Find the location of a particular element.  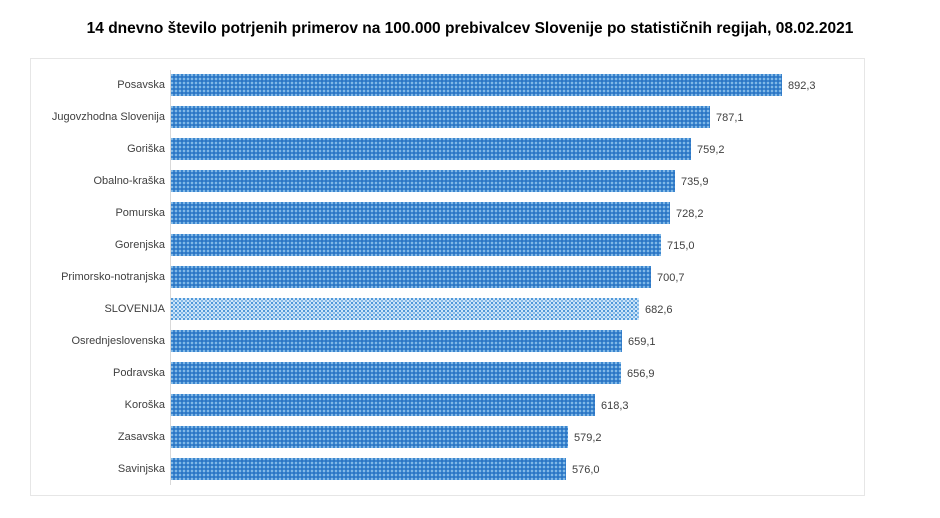

category-label: Gorenjska is located at coordinates (139, 245).